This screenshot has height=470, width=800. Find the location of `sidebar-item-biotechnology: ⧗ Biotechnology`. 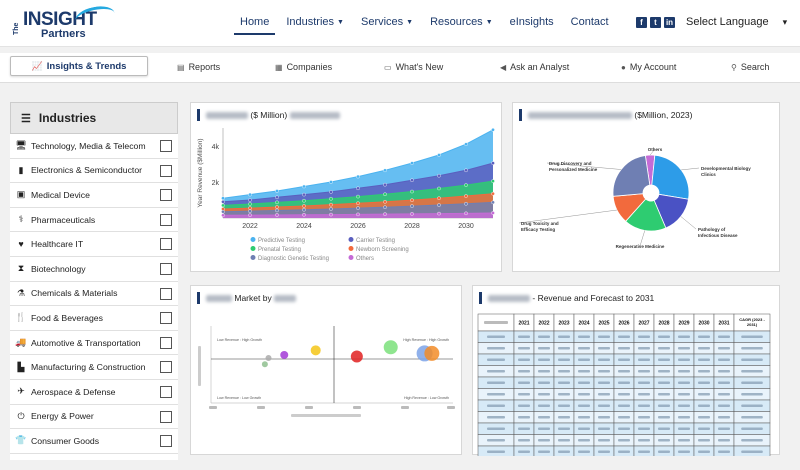

sidebar-item-biotechnology: ⧗ Biotechnology is located at coordinates (94, 269).